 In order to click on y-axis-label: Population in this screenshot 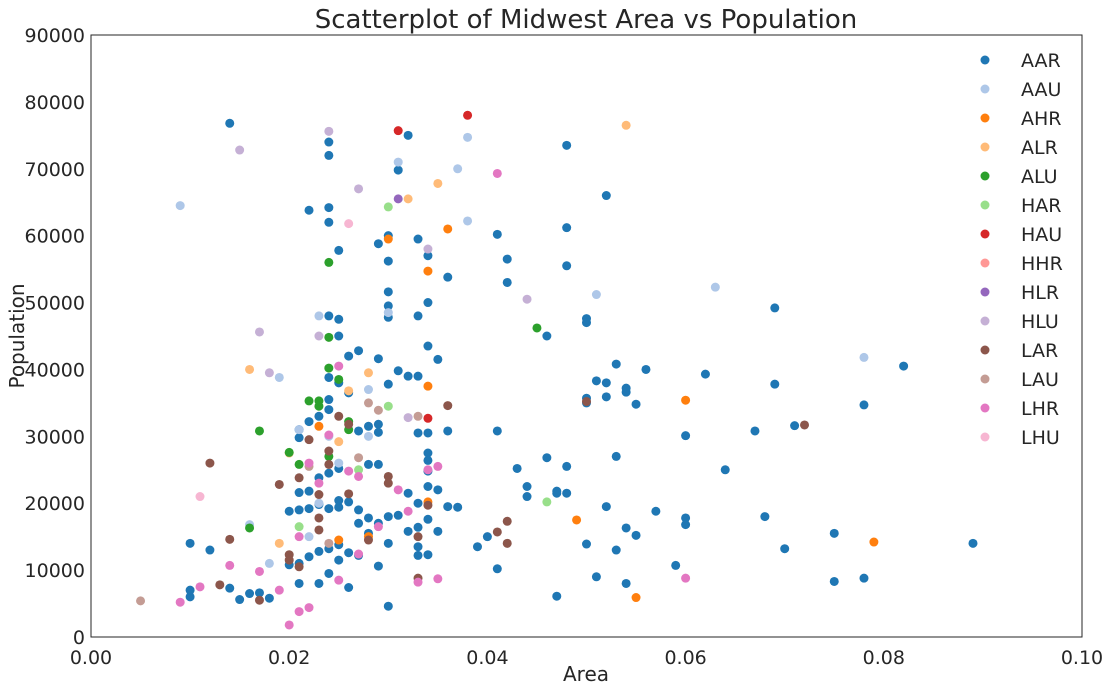, I will do `click(17, 335)`.